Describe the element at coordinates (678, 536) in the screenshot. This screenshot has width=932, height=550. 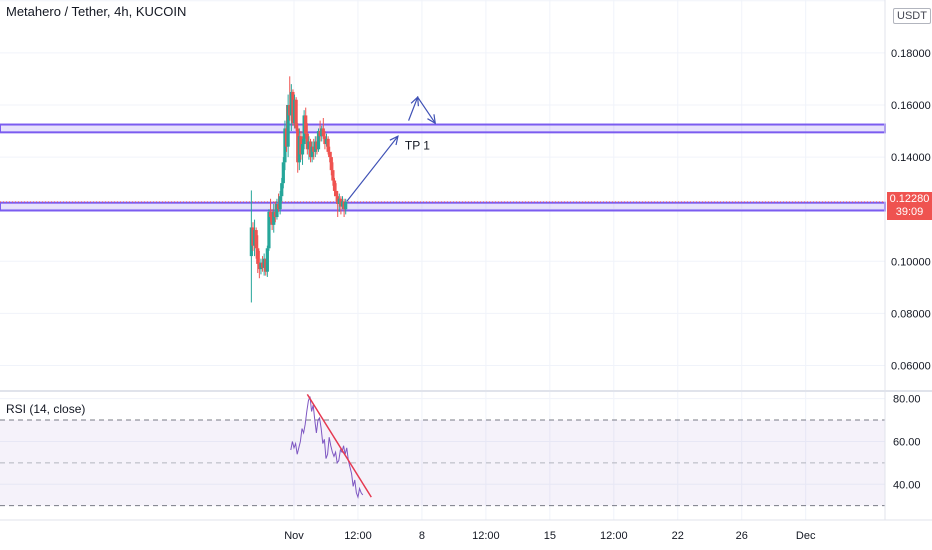
I see `time-tick-label: 22` at that location.